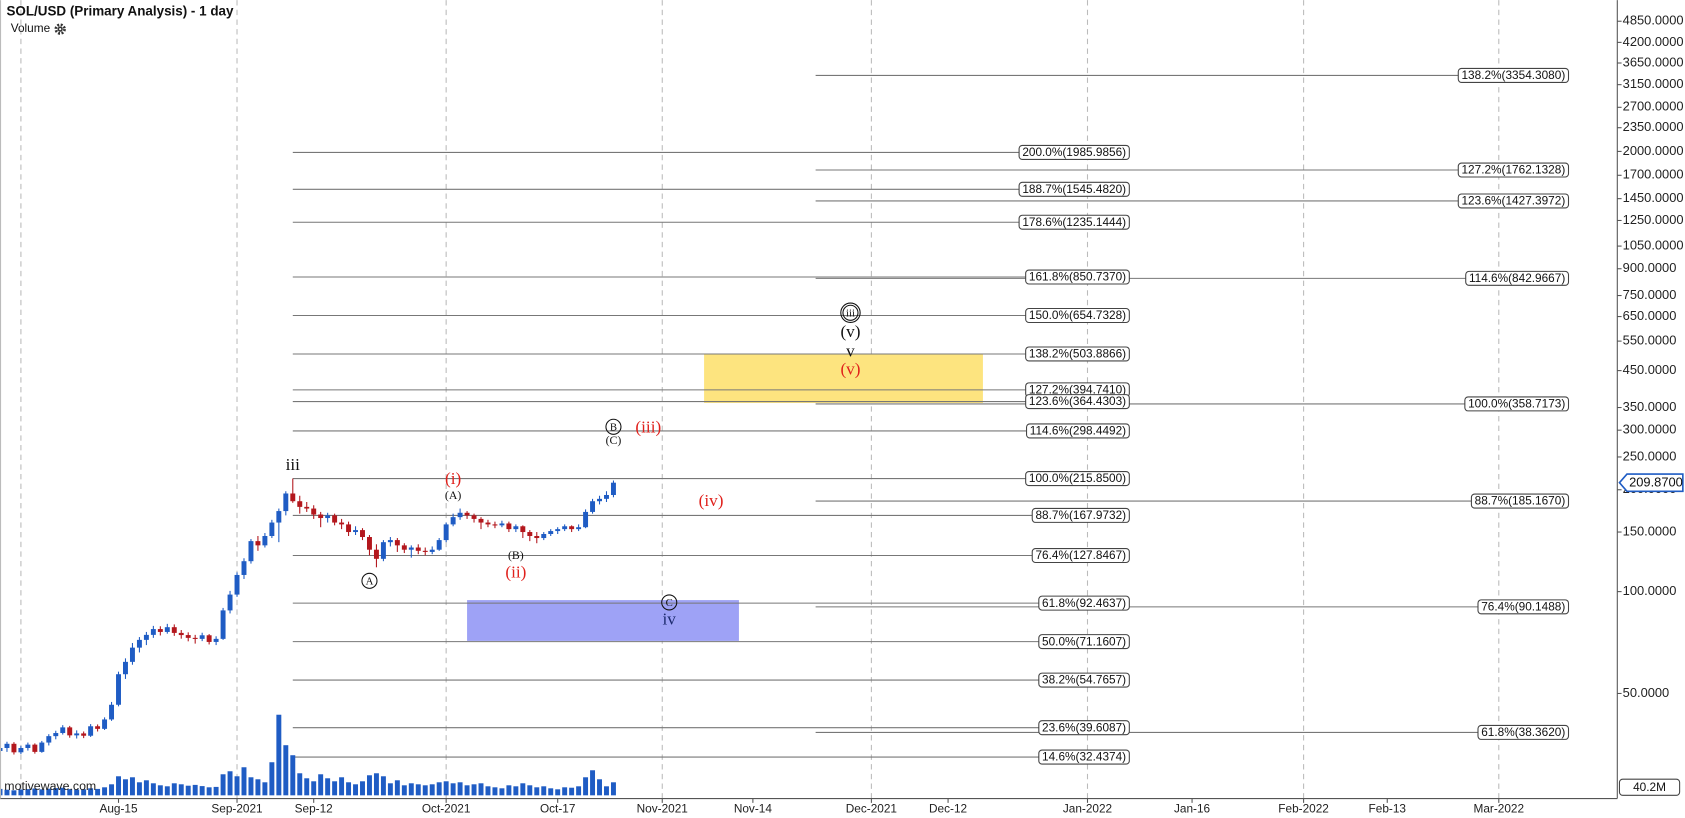 The image size is (1685, 818). What do you see at coordinates (669, 602) in the screenshot?
I see `wave-circle` at bounding box center [669, 602].